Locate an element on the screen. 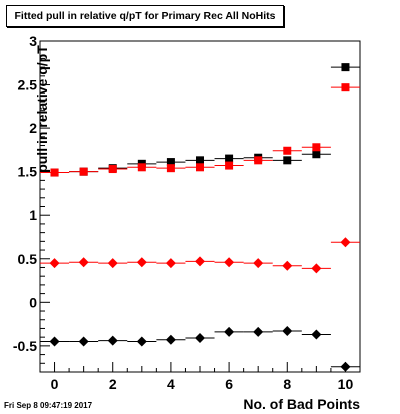 This screenshot has width=400, height=414. y-tick-label: 0 is located at coordinates (33, 302).